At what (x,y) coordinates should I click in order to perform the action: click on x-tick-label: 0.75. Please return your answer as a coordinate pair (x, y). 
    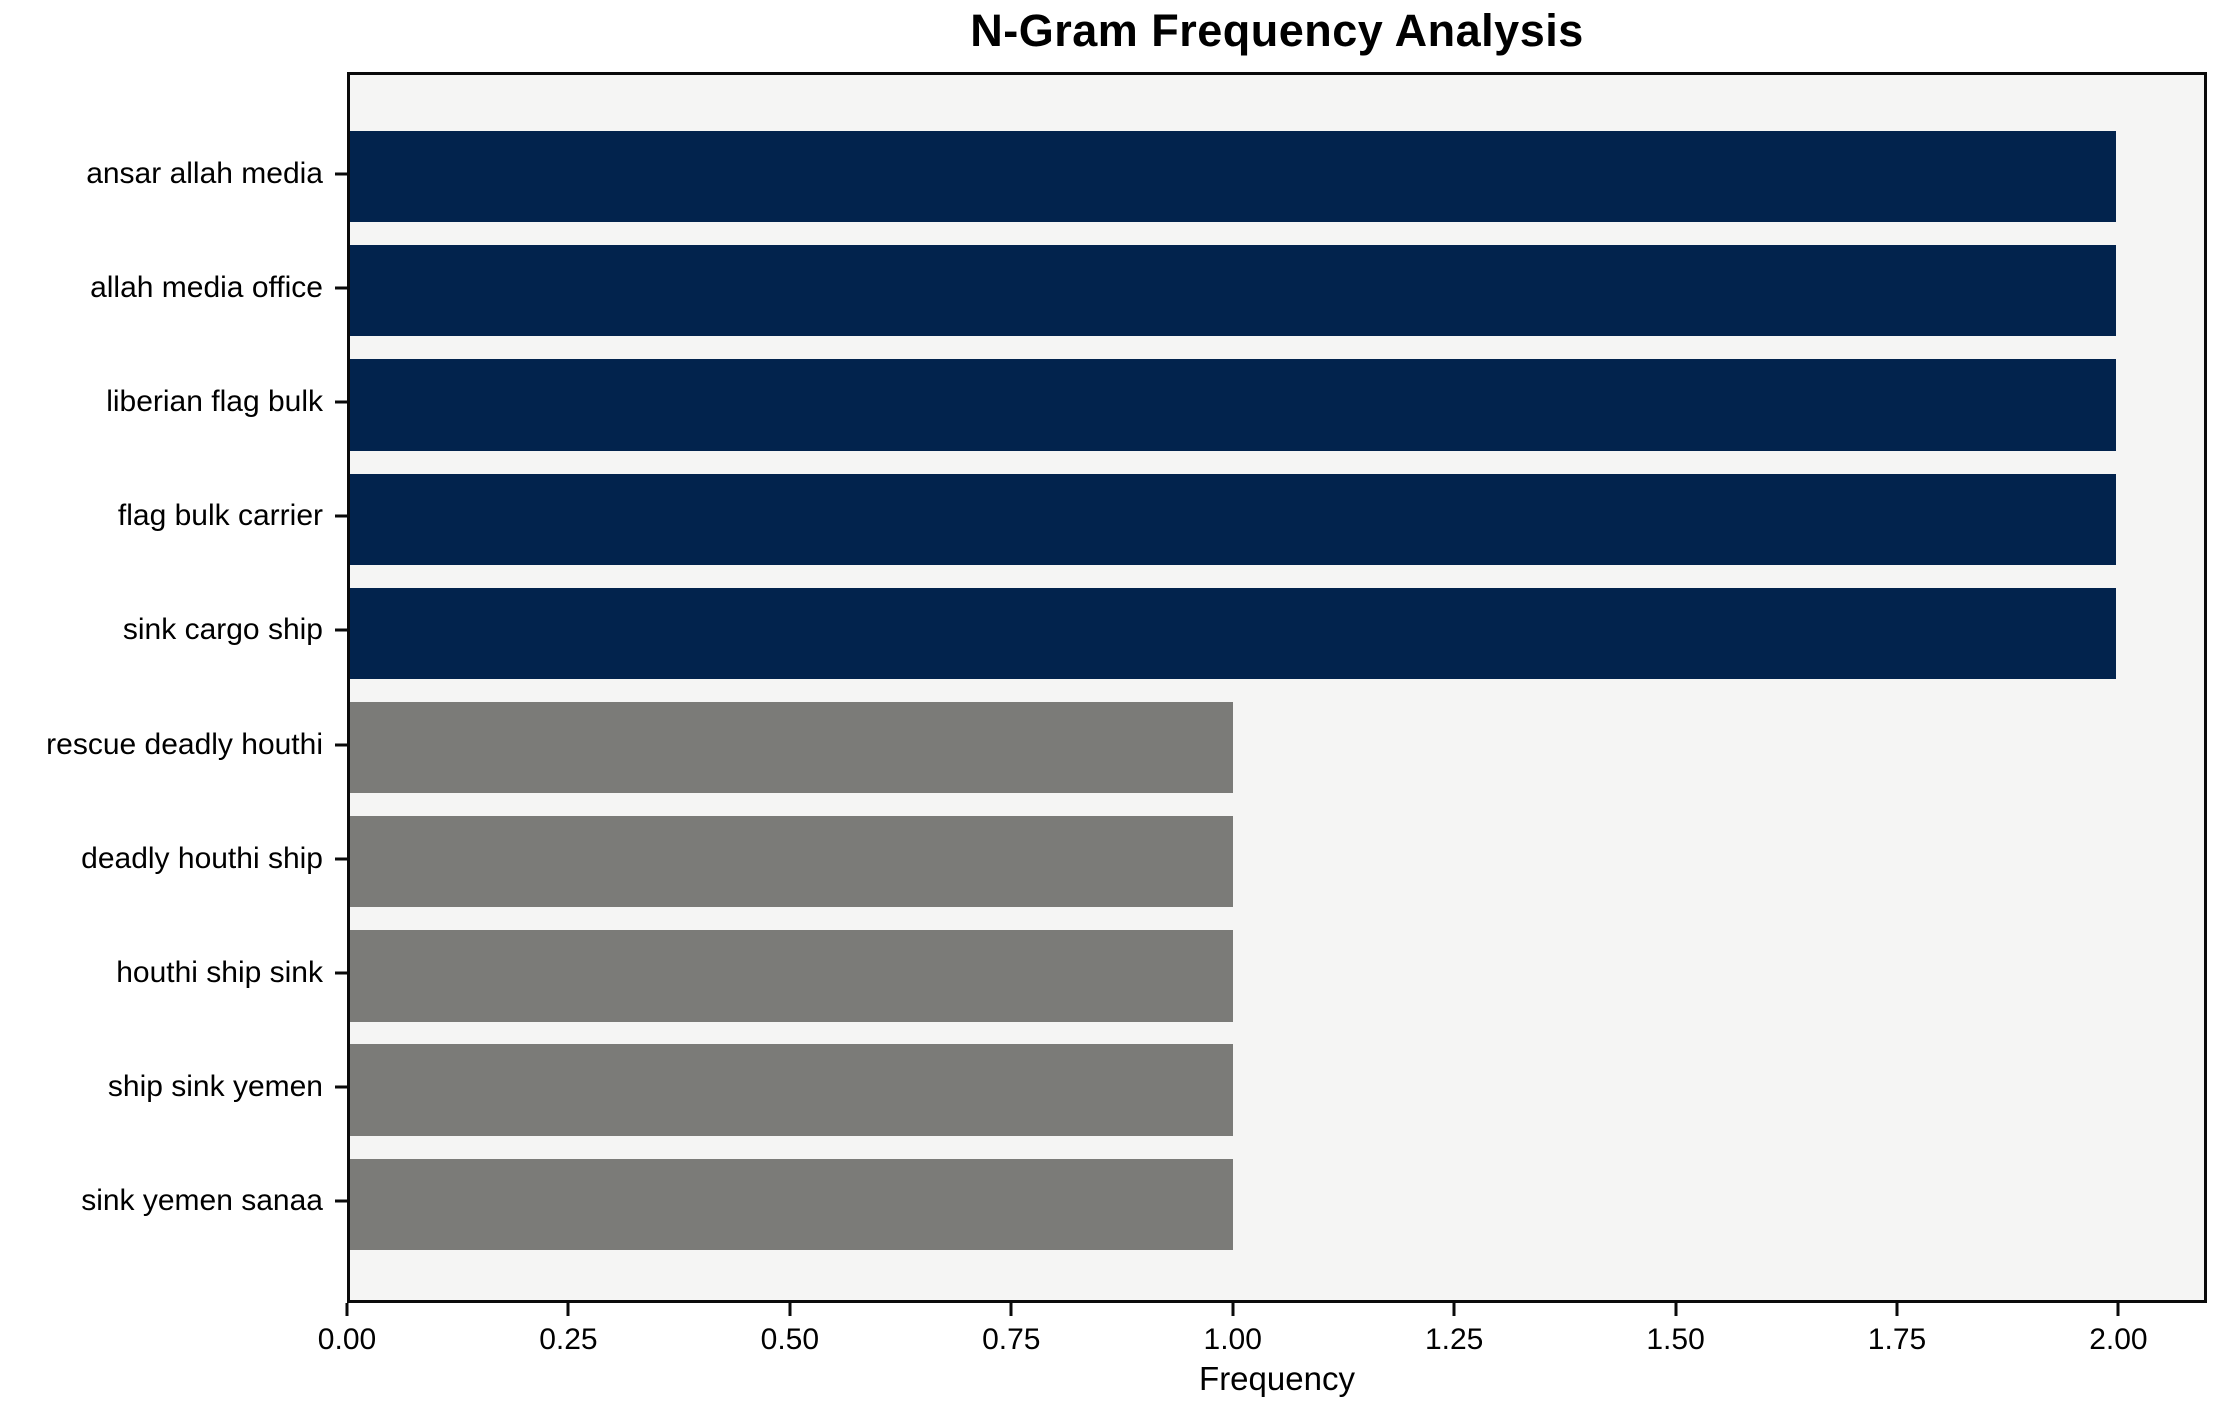
    Looking at the image, I should click on (1011, 1339).